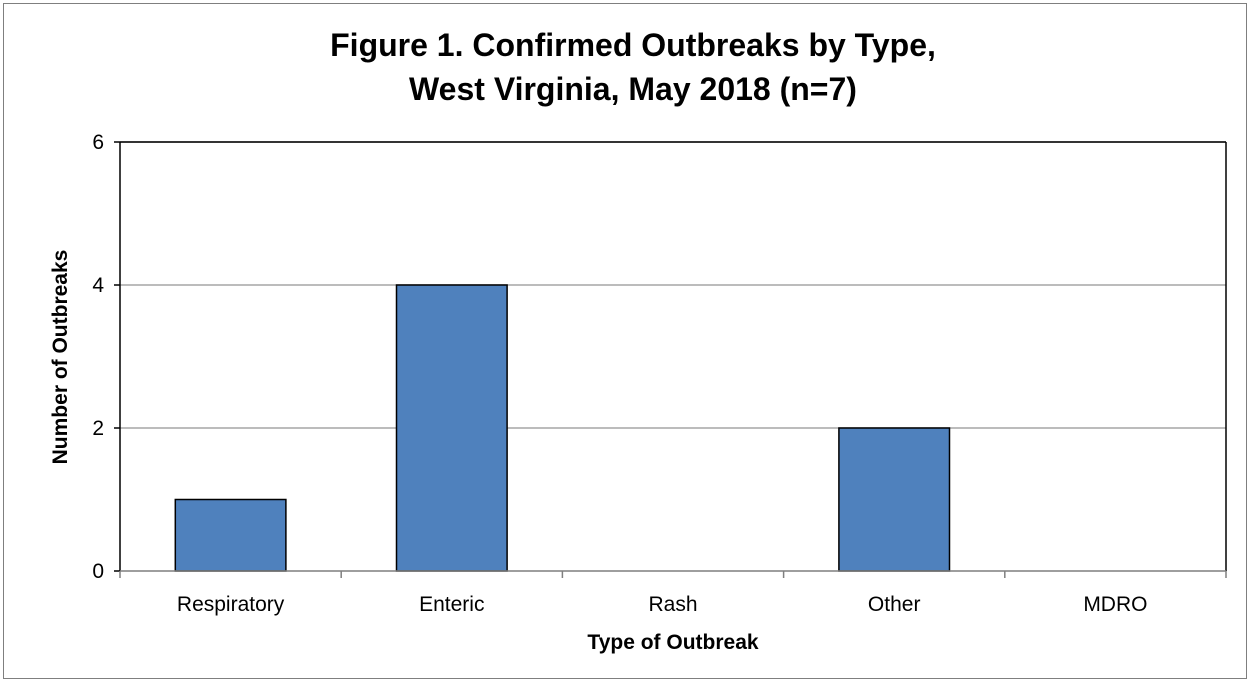  Describe the element at coordinates (894, 499) in the screenshot. I see `bar-other` at that location.